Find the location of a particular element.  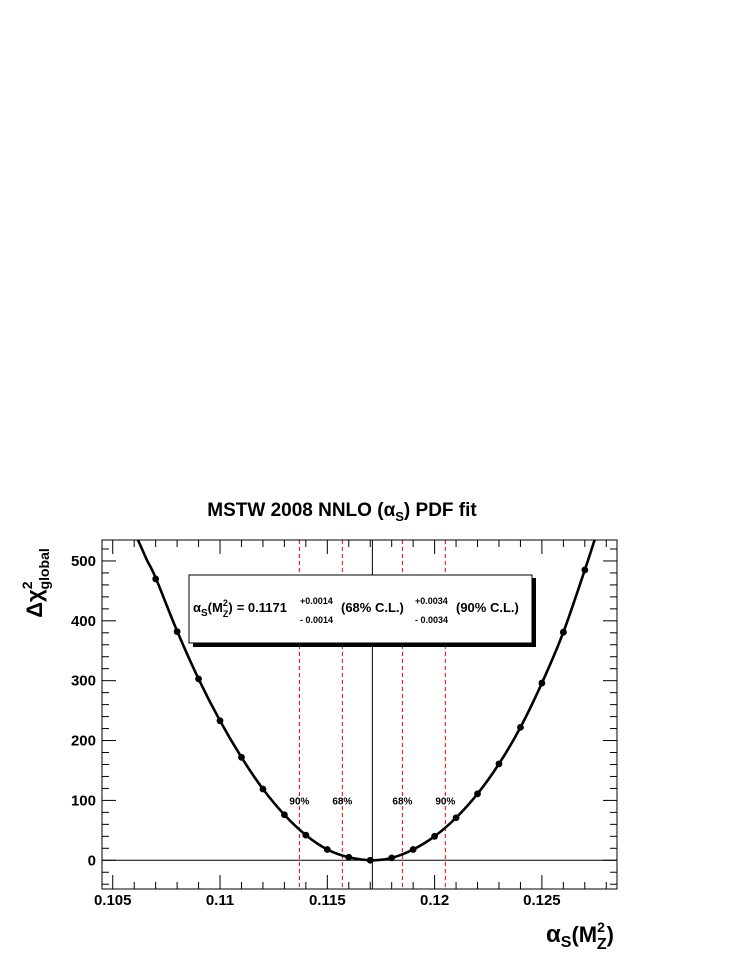

title-subscript: S is located at coordinates (399, 516).